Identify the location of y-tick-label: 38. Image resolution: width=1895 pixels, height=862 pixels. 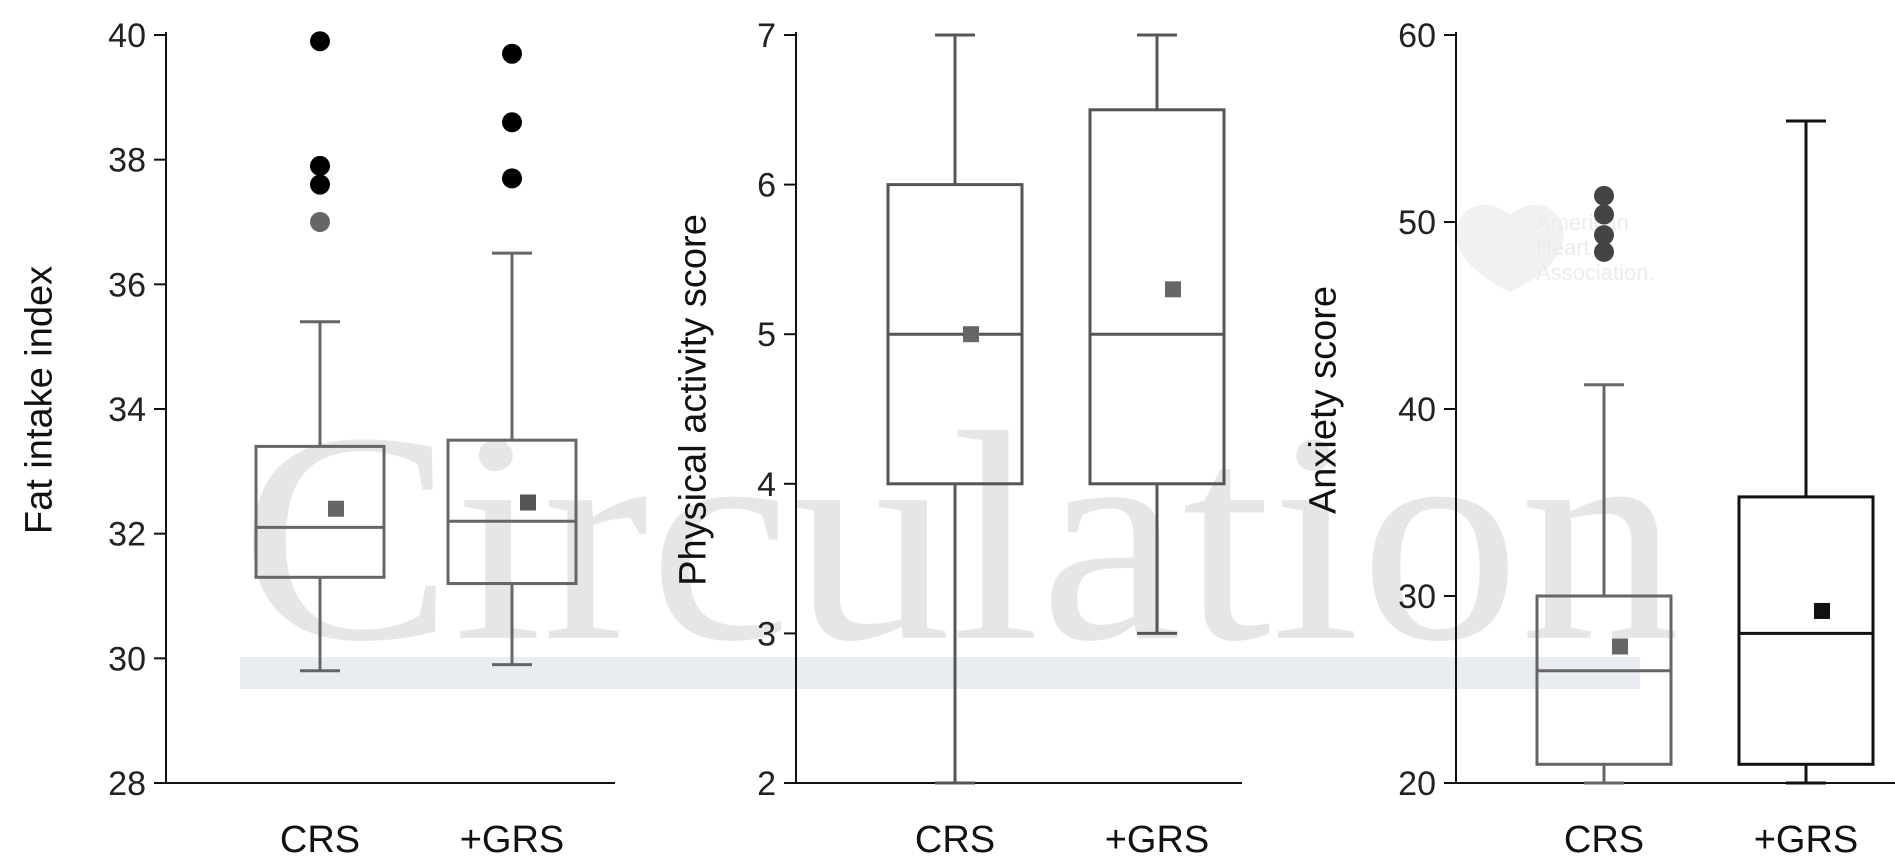
(127, 161).